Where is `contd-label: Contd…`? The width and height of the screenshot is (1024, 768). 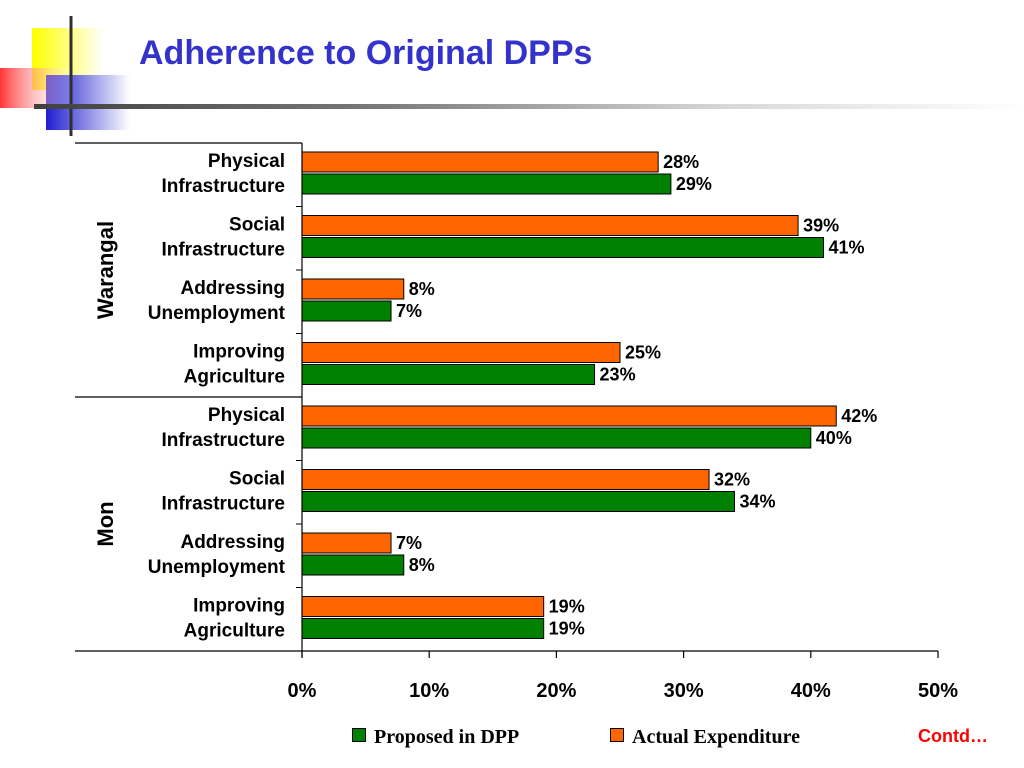
contd-label: Contd… is located at coordinates (953, 736).